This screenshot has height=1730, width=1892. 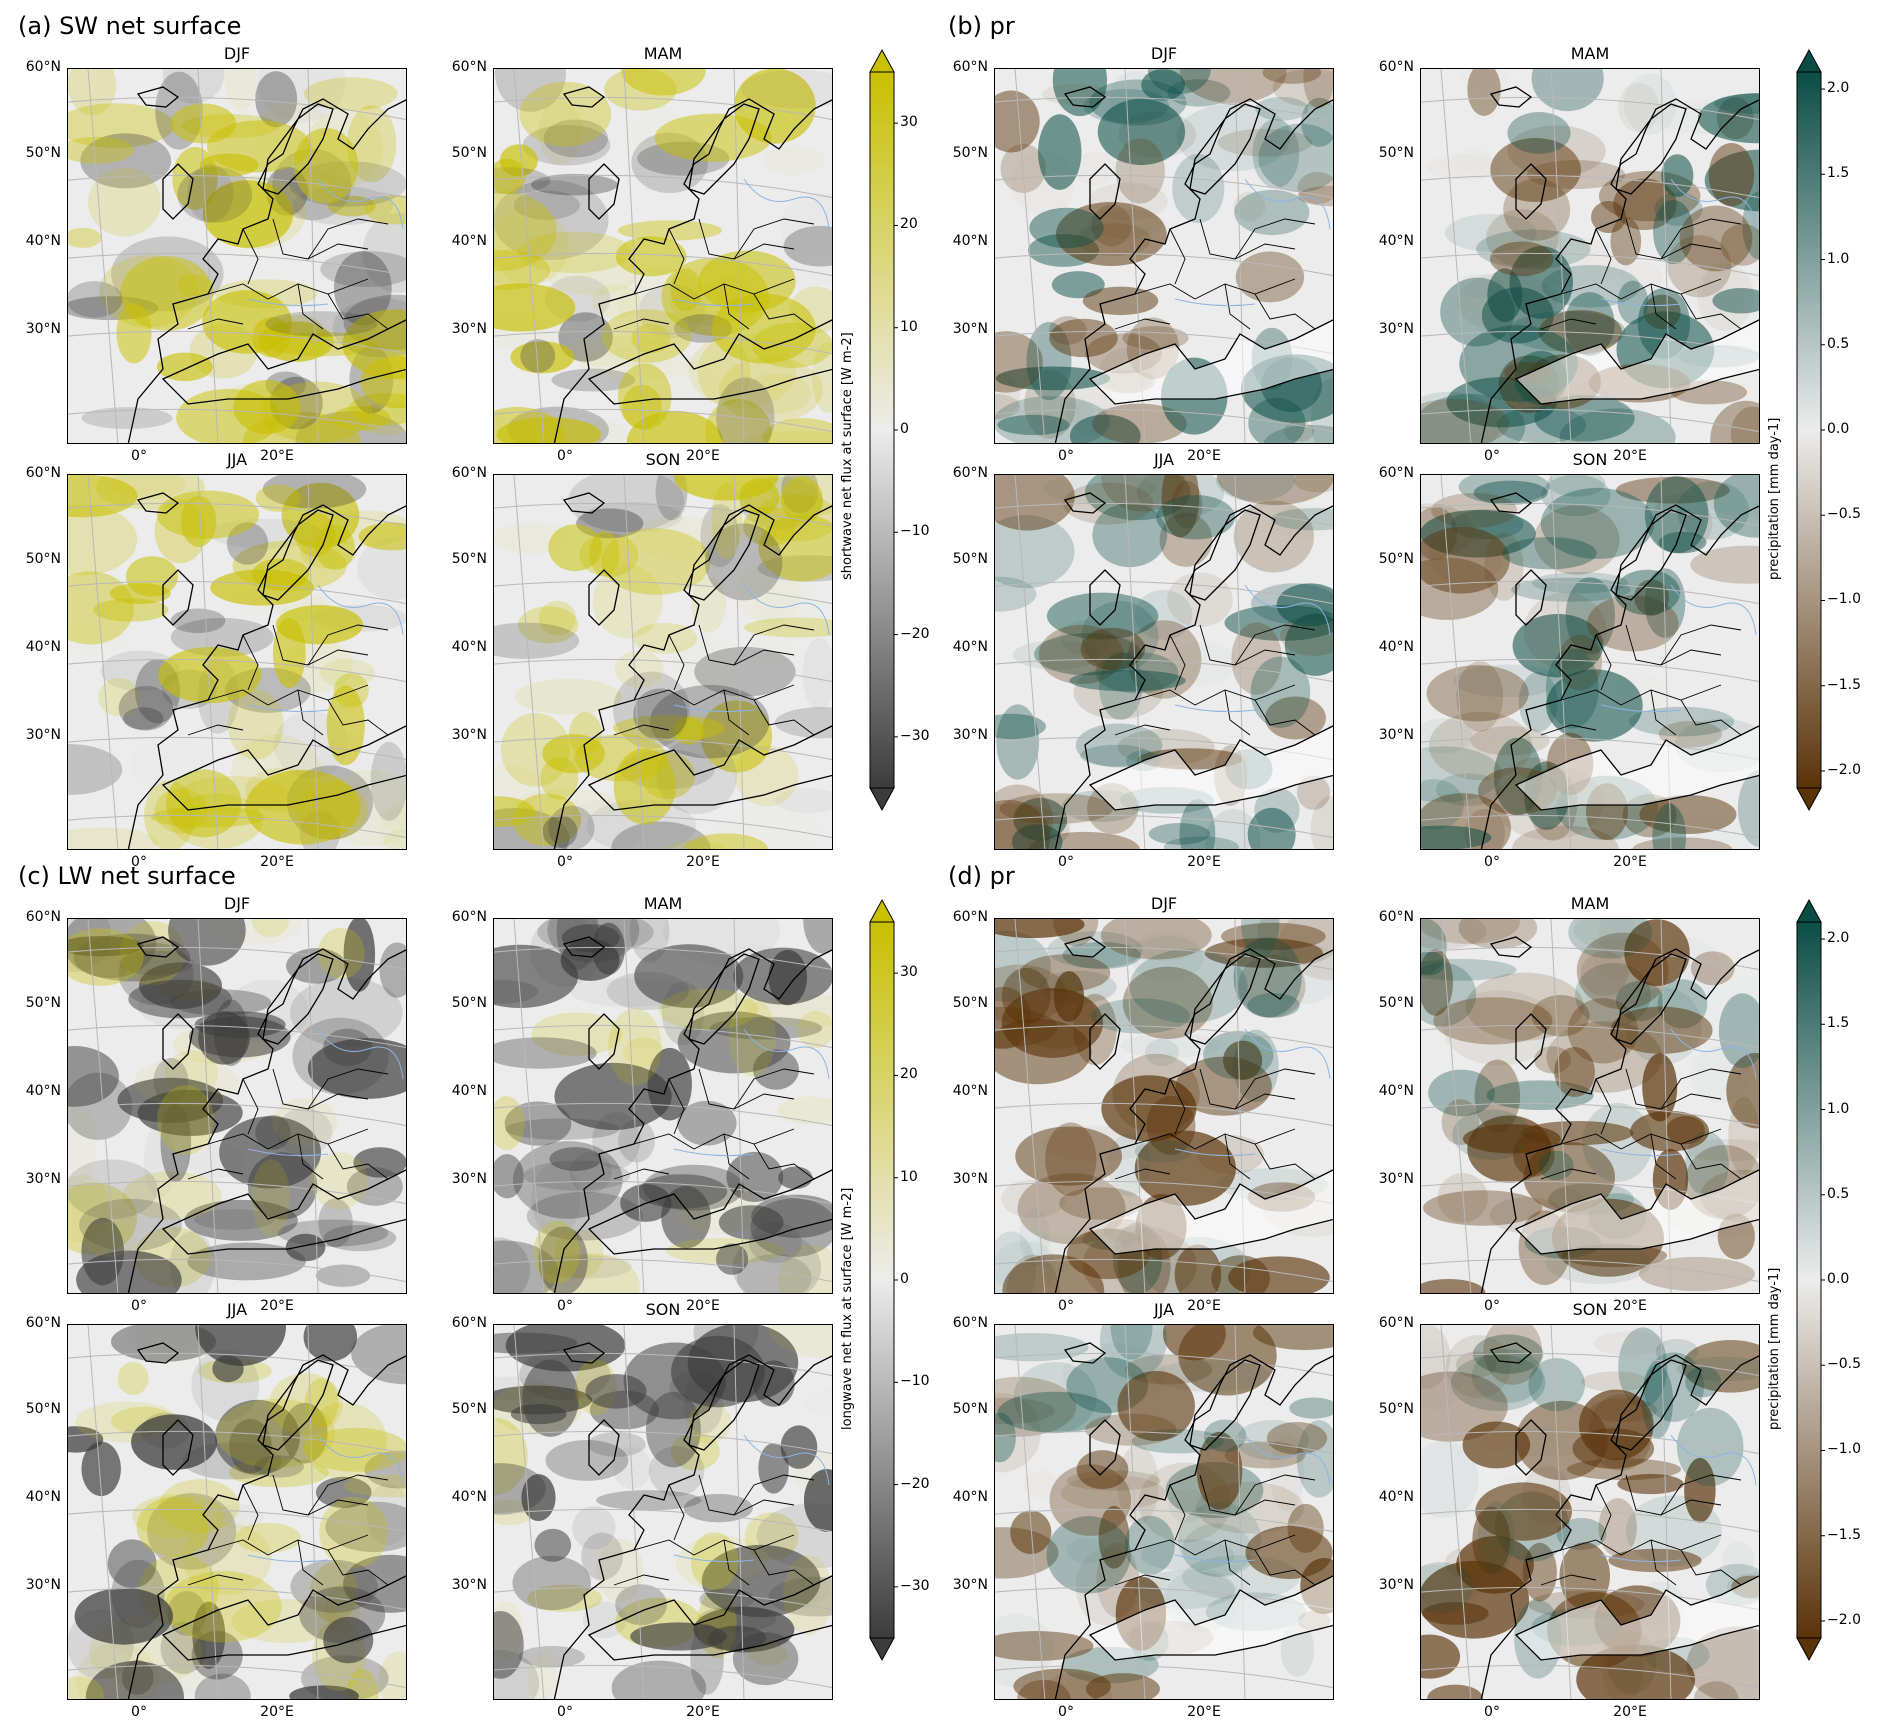 What do you see at coordinates (1838, 938) in the screenshot?
I see `colorbar-tick-label: 2.0` at bounding box center [1838, 938].